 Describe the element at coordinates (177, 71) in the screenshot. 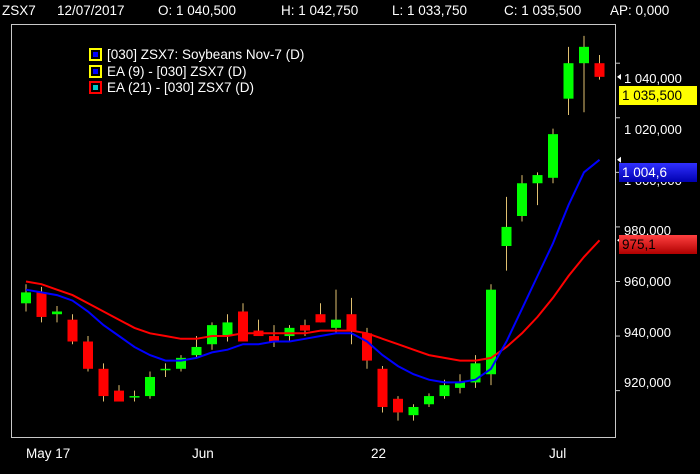

I see `legend-label: EA (9) - [030] ZSX7 (D)` at that location.